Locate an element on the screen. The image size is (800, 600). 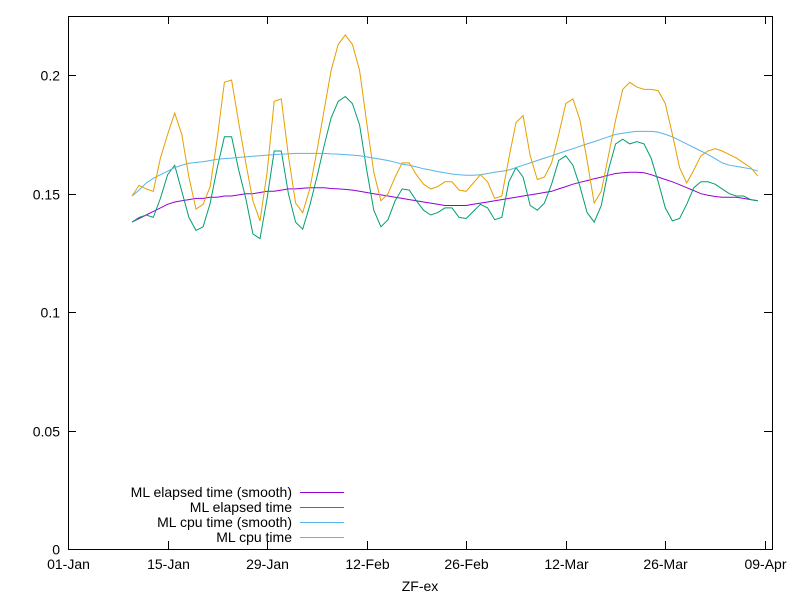
x-tick-label: 09-Apr is located at coordinates (765, 564).